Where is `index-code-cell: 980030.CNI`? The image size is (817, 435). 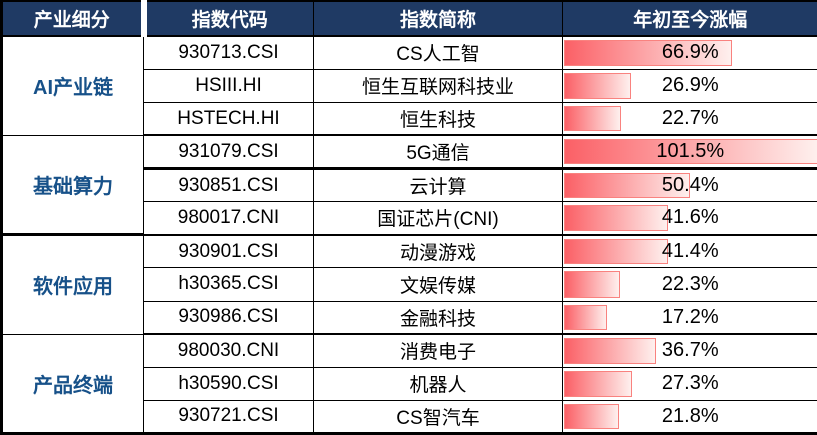 index-code-cell: 980030.CNI is located at coordinates (228, 350).